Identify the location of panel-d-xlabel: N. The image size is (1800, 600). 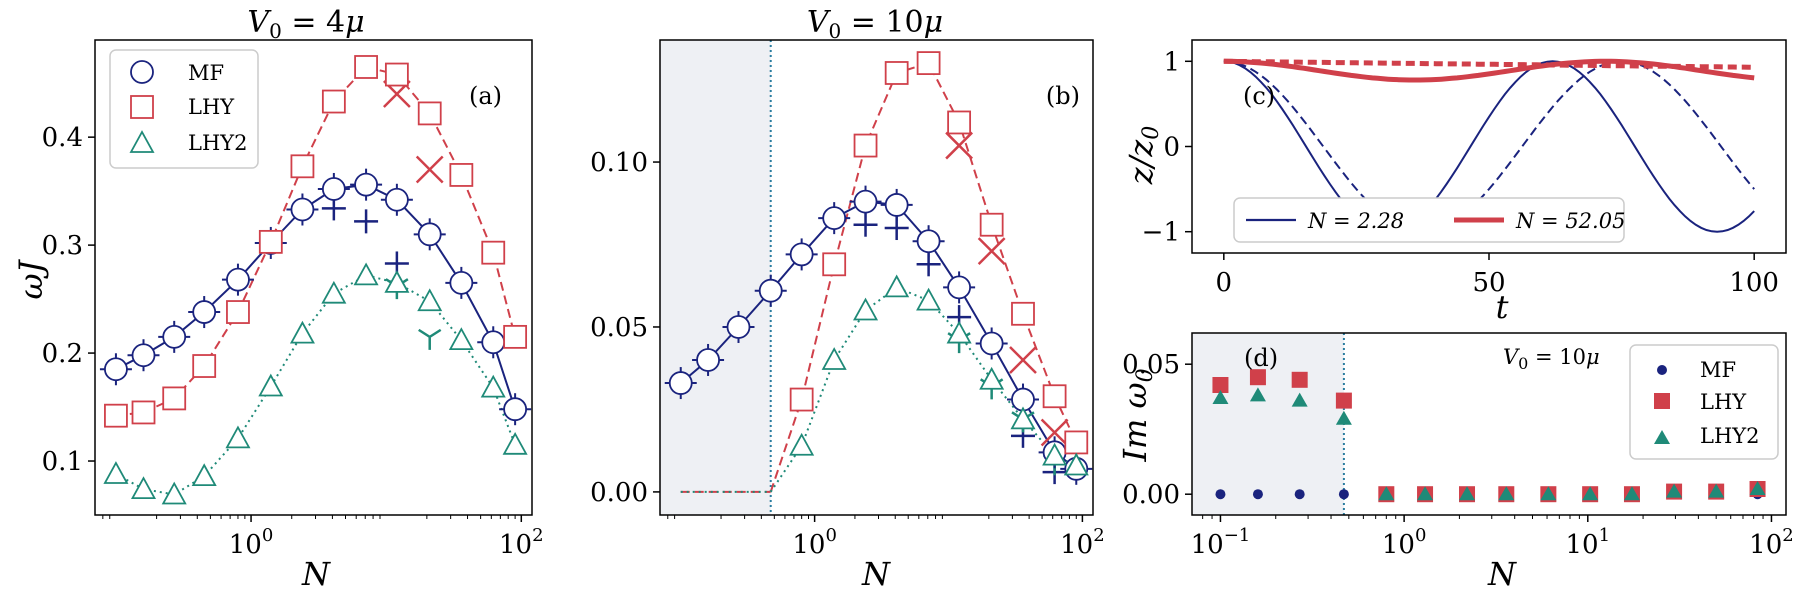
(1502, 574).